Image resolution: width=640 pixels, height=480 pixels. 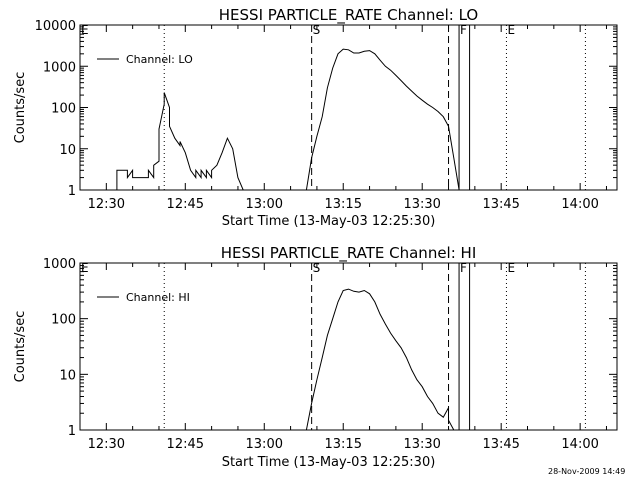 What do you see at coordinates (159, 59) in the screenshot?
I see `legend-label: Channel: LO` at bounding box center [159, 59].